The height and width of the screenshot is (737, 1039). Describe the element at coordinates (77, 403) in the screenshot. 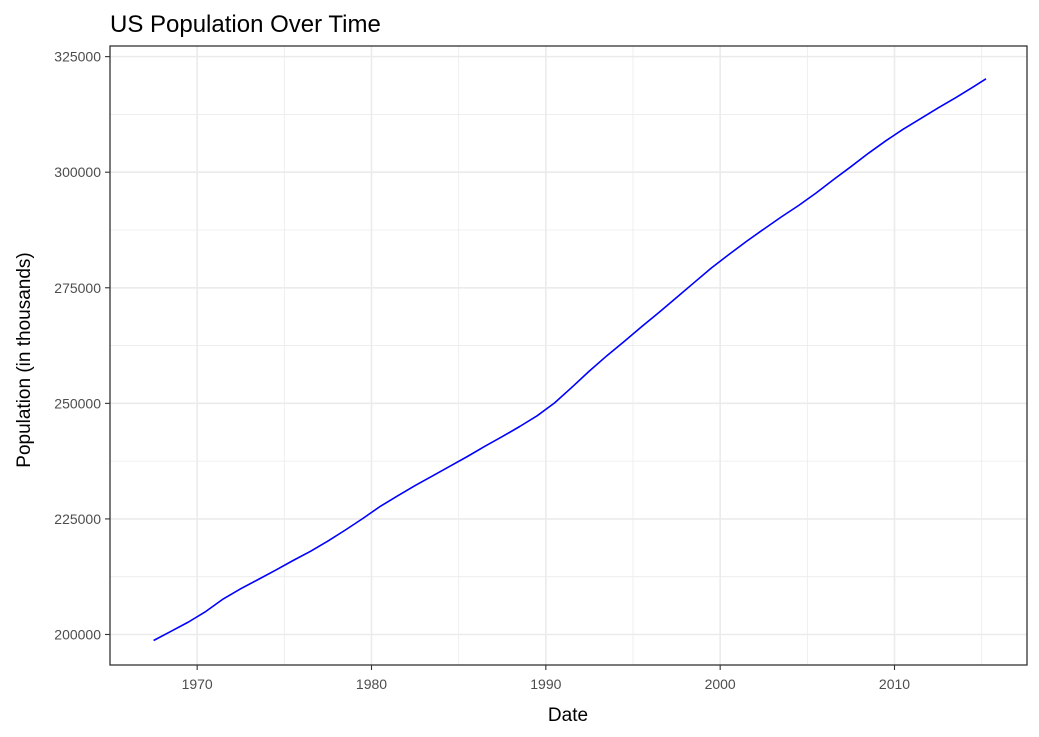

I see `y-tick-label: 250000` at that location.